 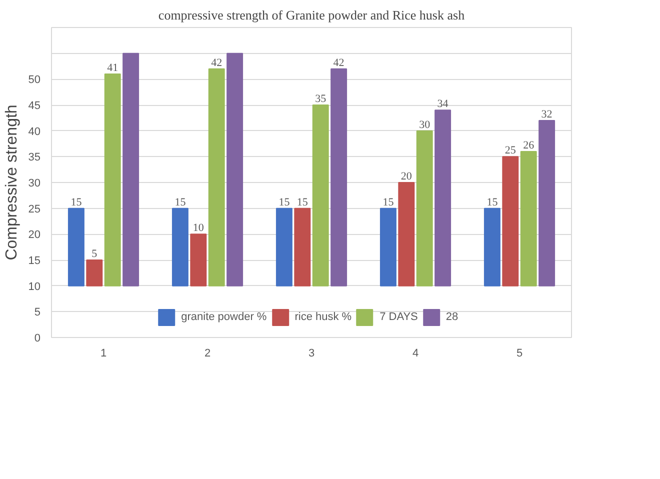 I want to click on legend-label: 28, so click(x=453, y=317).